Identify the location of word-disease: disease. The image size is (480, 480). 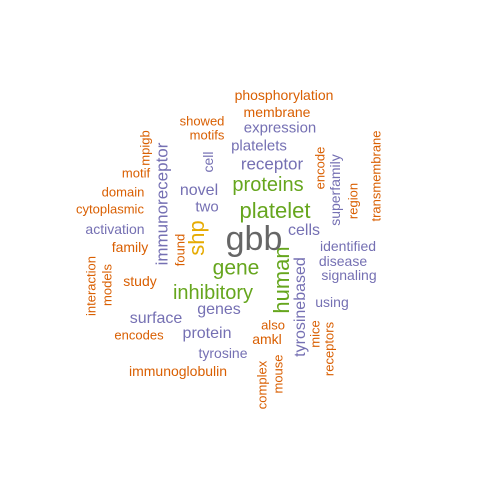
(343, 261).